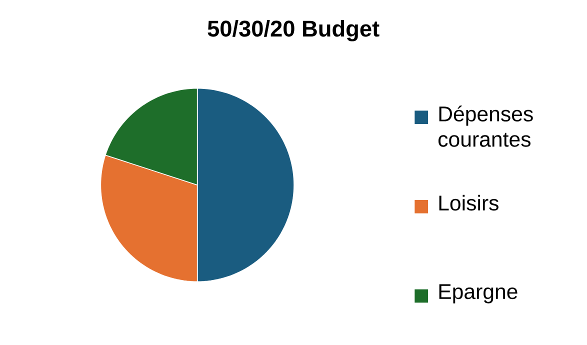 The width and height of the screenshot is (587, 345). I want to click on legend-label: Dépenses courantes, so click(485, 126).